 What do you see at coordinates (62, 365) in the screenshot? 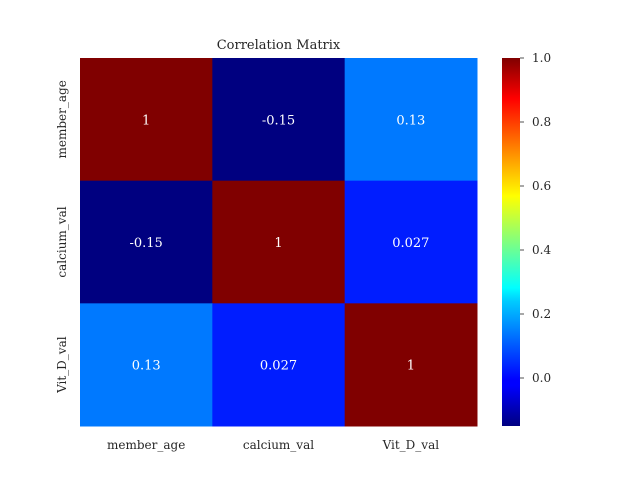
I see `y-tick-label: Vit_D_val` at bounding box center [62, 365].